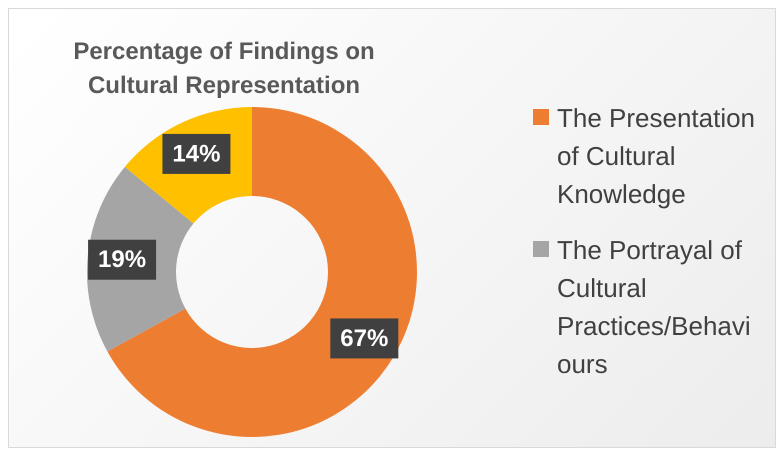  Describe the element at coordinates (122, 260) in the screenshot. I see `data-label: 19%` at that location.